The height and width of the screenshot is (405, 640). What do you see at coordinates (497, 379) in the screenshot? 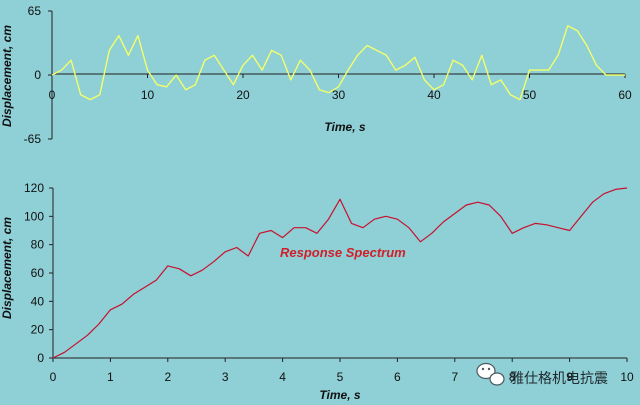
I see `wechat-bubble-small` at bounding box center [497, 379].